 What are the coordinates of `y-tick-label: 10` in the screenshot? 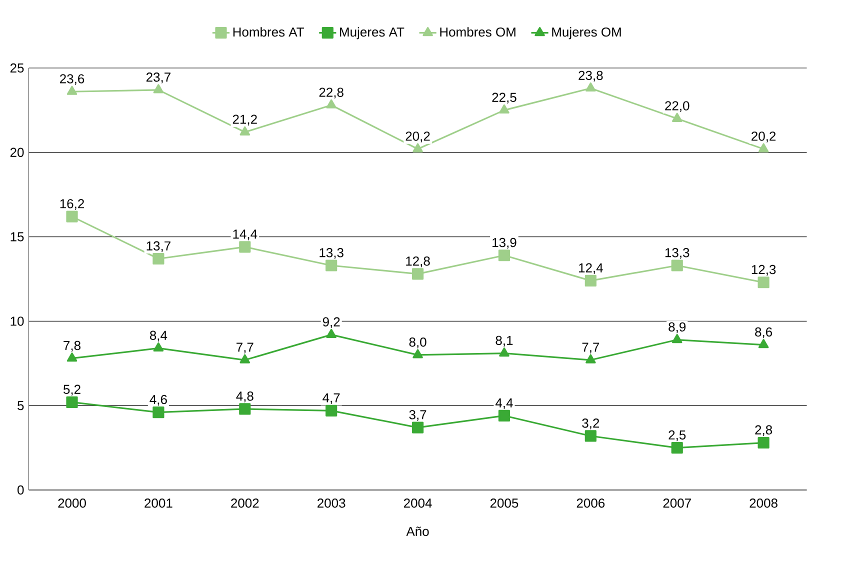 It's located at (17, 321).